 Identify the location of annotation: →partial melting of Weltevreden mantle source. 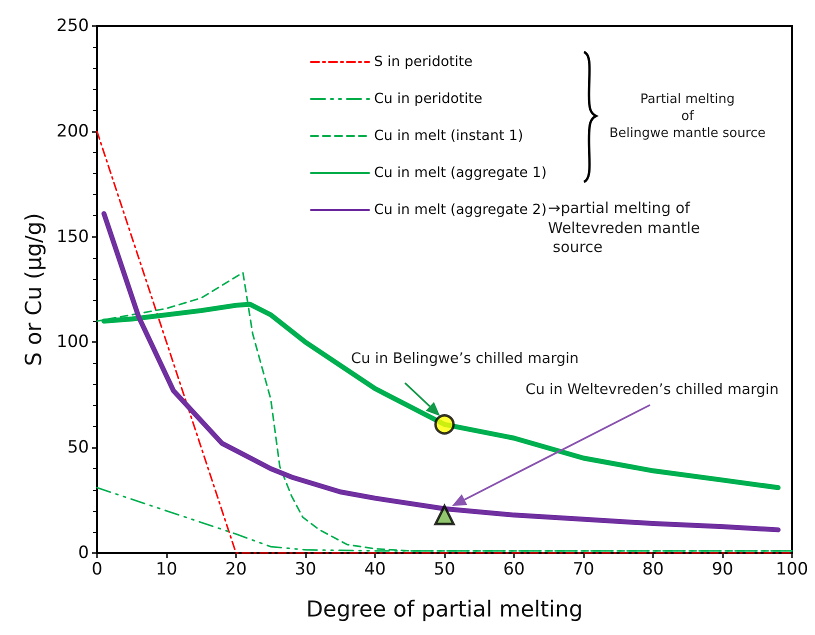
(625, 228).